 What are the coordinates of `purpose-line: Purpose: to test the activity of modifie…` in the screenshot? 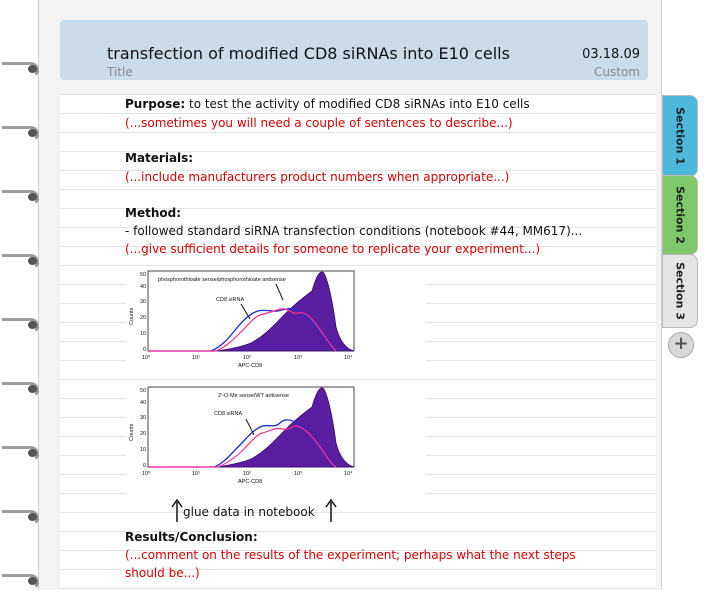 It's located at (327, 104).